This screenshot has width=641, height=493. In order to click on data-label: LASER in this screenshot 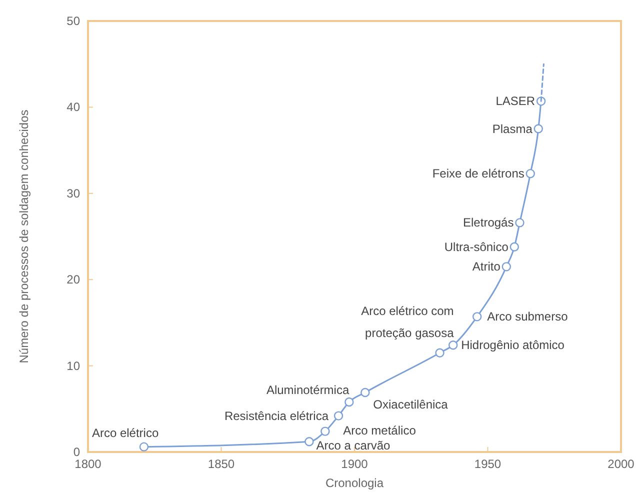, I will do `click(516, 101)`.